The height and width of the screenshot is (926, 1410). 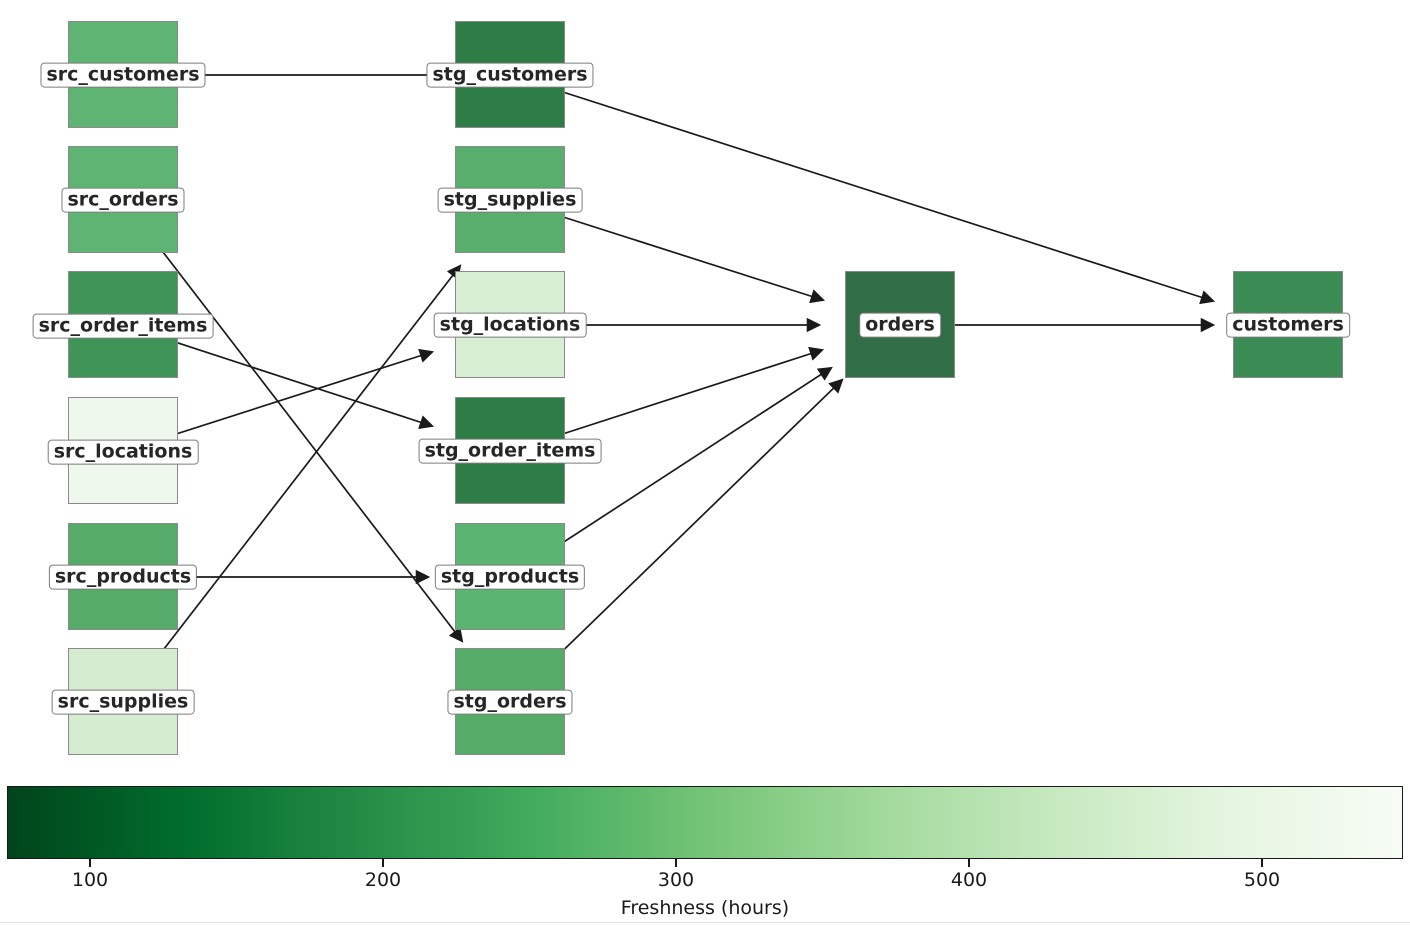 What do you see at coordinates (676, 880) in the screenshot?
I see `colorbar-ticklabel-300: 300` at bounding box center [676, 880].